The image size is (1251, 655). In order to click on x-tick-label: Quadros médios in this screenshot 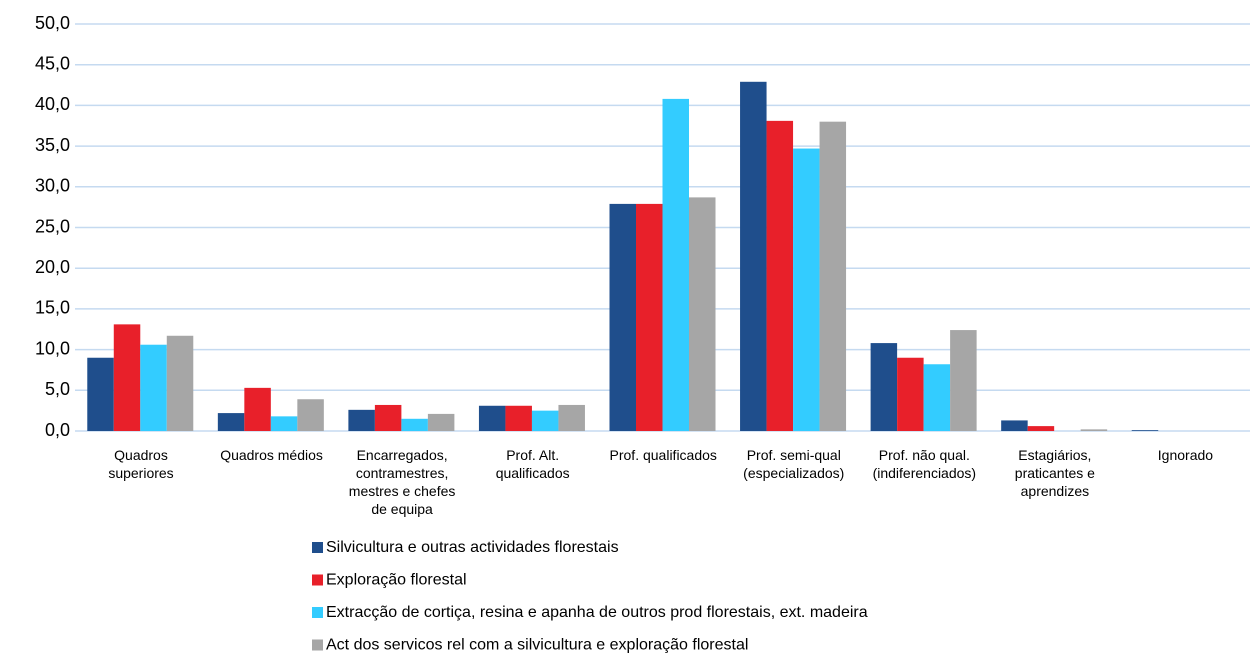, I will do `click(271, 455)`.